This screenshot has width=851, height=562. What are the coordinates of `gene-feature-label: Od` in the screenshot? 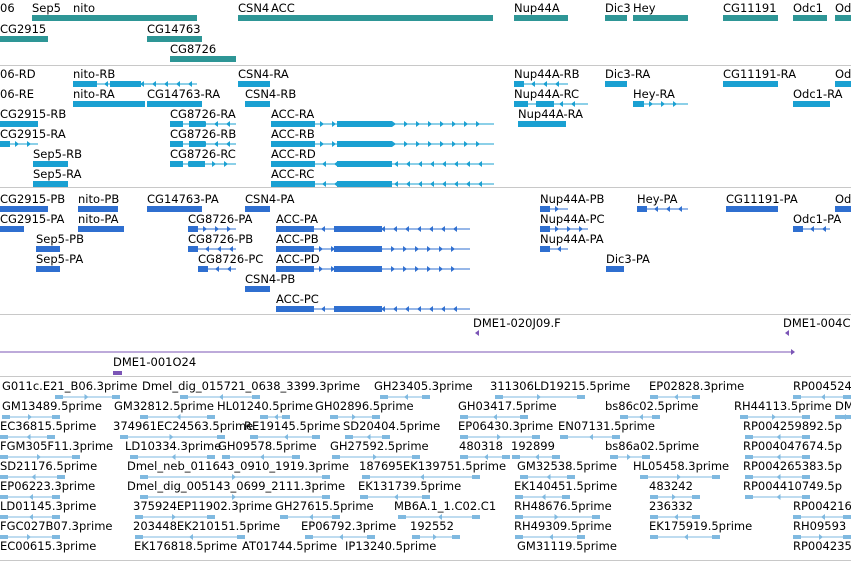 It's located at (843, 8).